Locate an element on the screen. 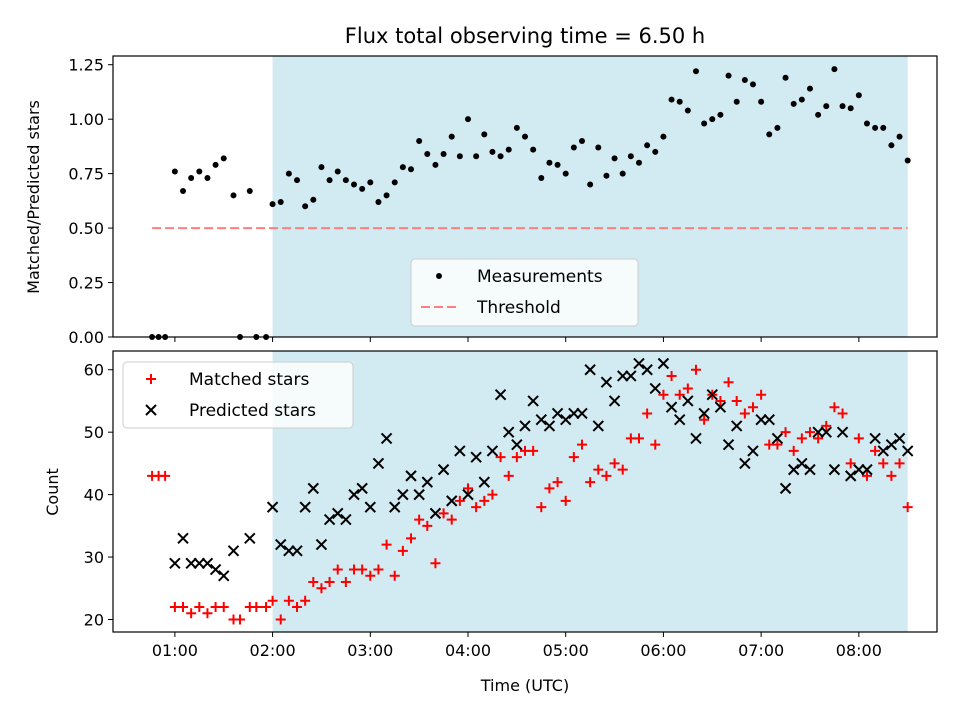 The height and width of the screenshot is (720, 960). legend-marker is located at coordinates (439, 276).